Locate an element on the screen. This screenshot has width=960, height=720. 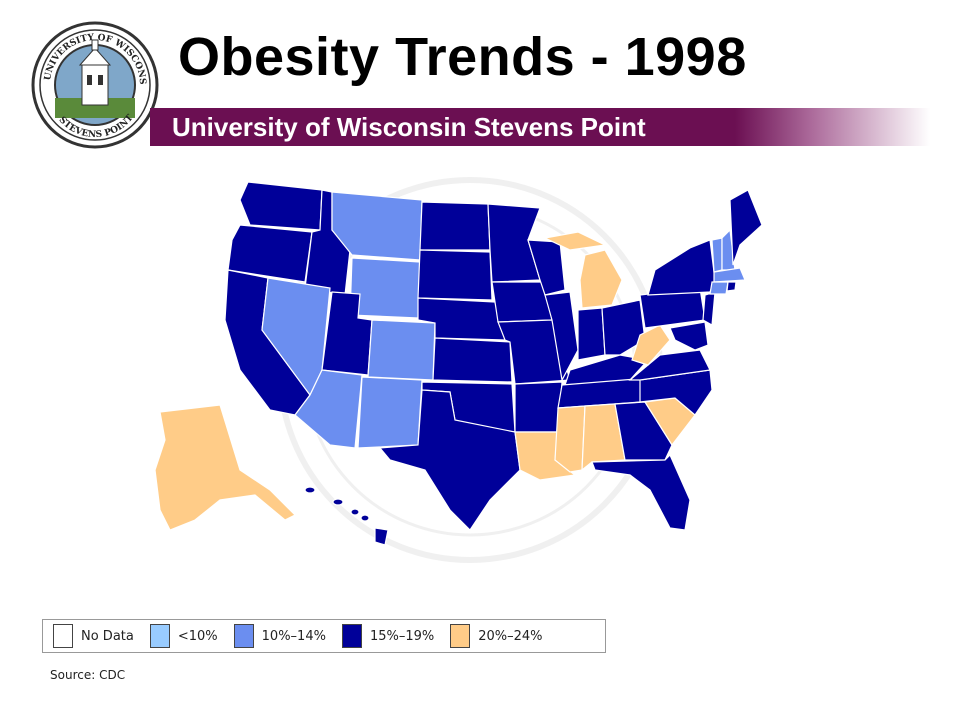
state-in is located at coordinates (591, 334).